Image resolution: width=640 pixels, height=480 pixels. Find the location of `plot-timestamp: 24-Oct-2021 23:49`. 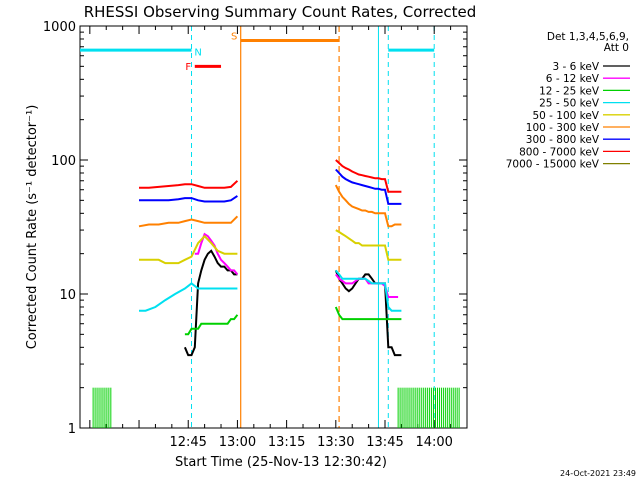

plot-timestamp: 24-Oct-2021 23:49 is located at coordinates (598, 473).